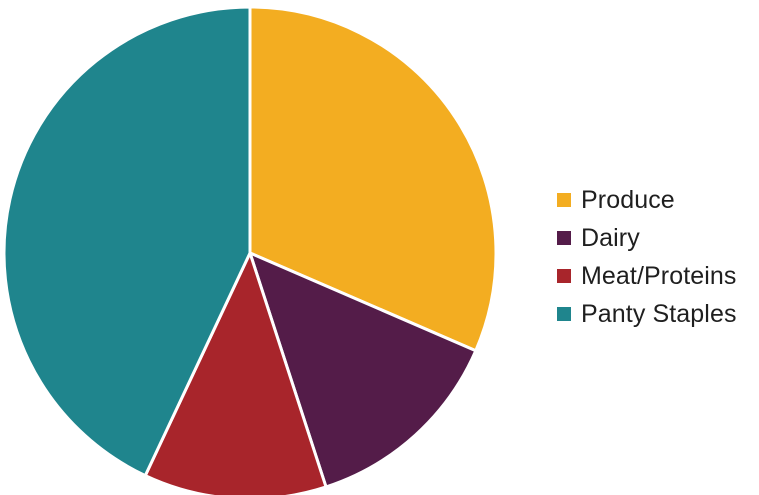 The image size is (759, 495). What do you see at coordinates (628, 199) in the screenshot?
I see `legend-label-produce: Produce` at bounding box center [628, 199].